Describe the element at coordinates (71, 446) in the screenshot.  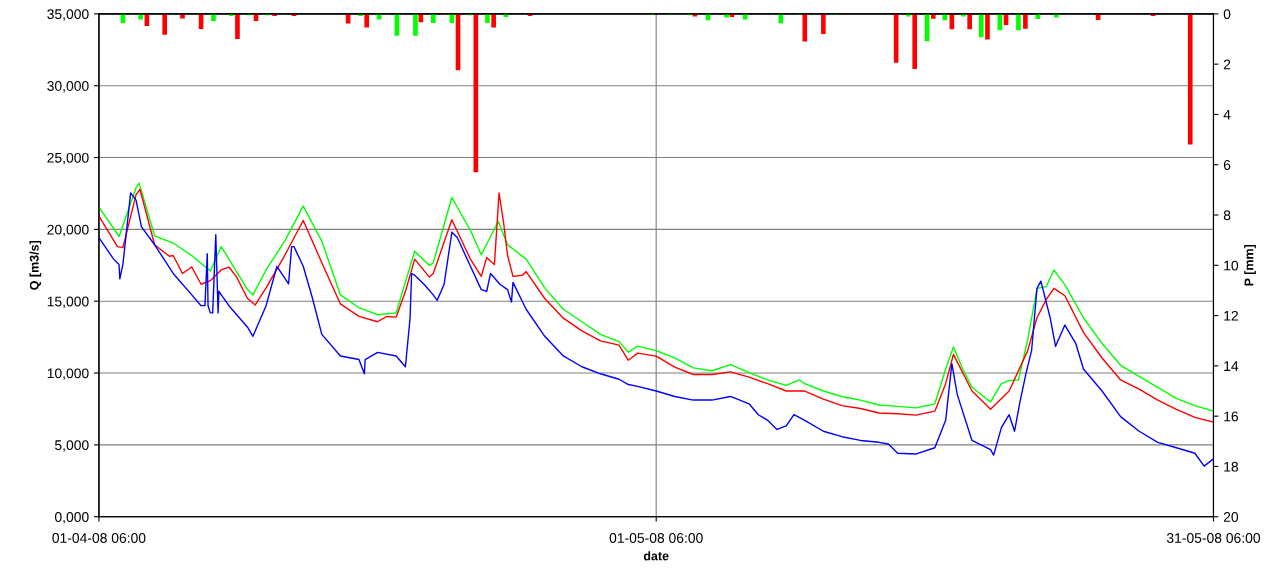
I see `y-tick-label: 5,000` at that location.